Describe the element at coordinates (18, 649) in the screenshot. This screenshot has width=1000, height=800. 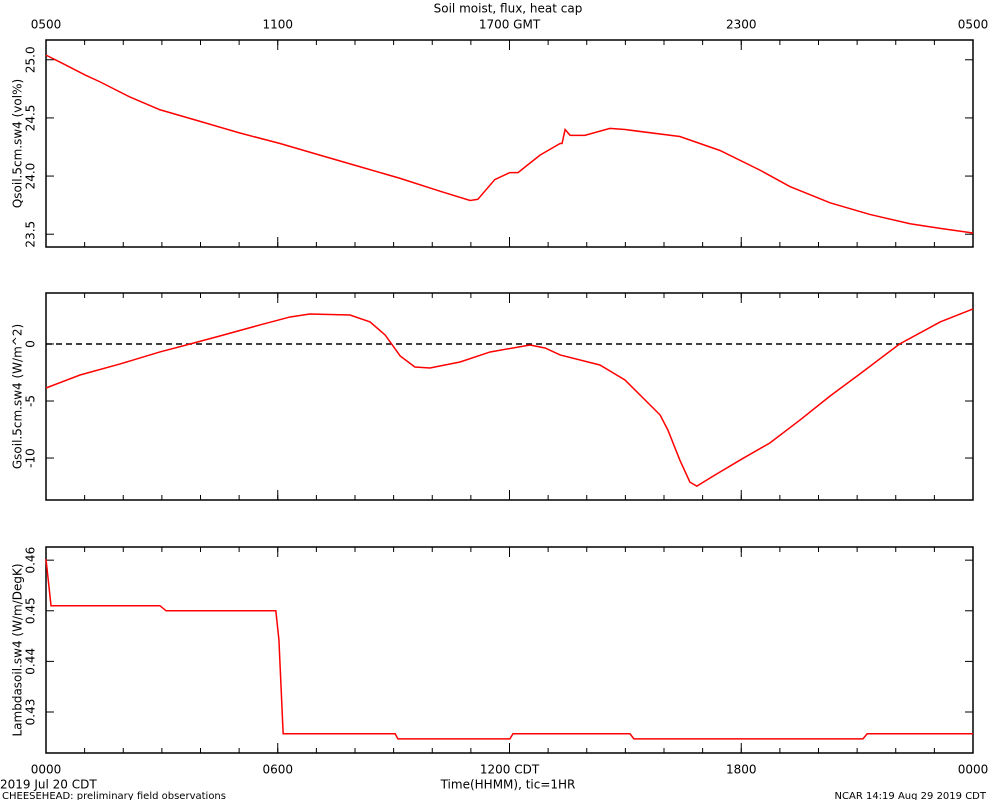
I see `y-axis-label: Lambdasoil.sw4 (W/m/DegK)` at that location.